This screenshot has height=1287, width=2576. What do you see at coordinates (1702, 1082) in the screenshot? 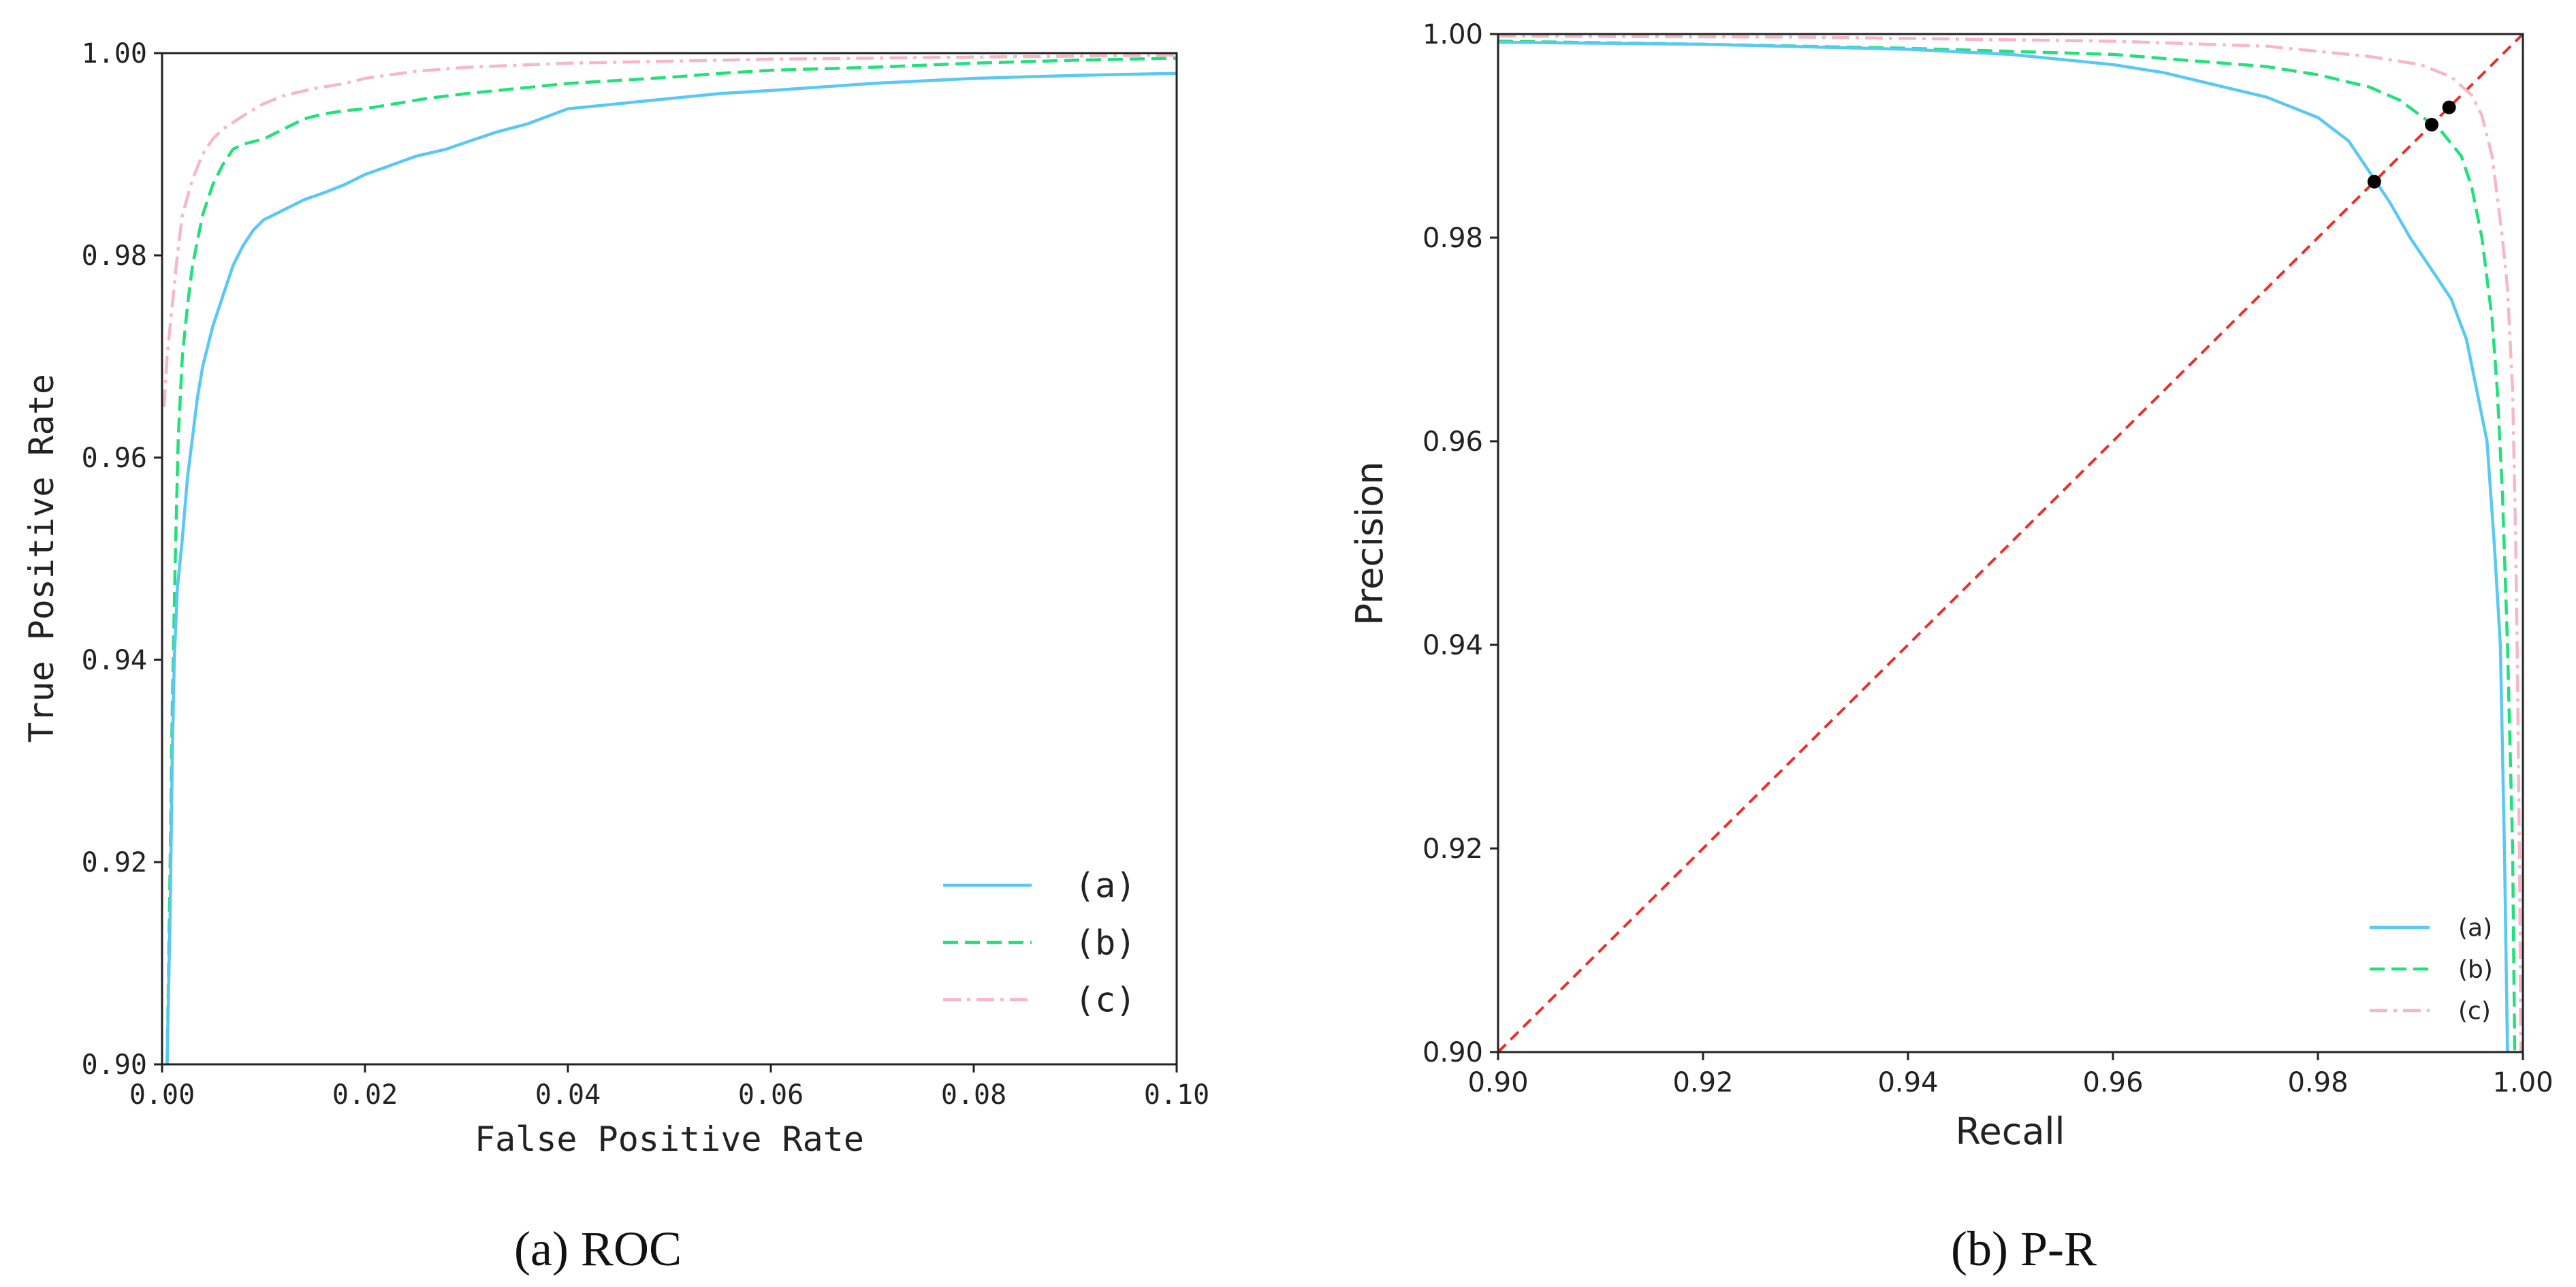
I see `pr-x-tick-label: 0.92` at bounding box center [1702, 1082].